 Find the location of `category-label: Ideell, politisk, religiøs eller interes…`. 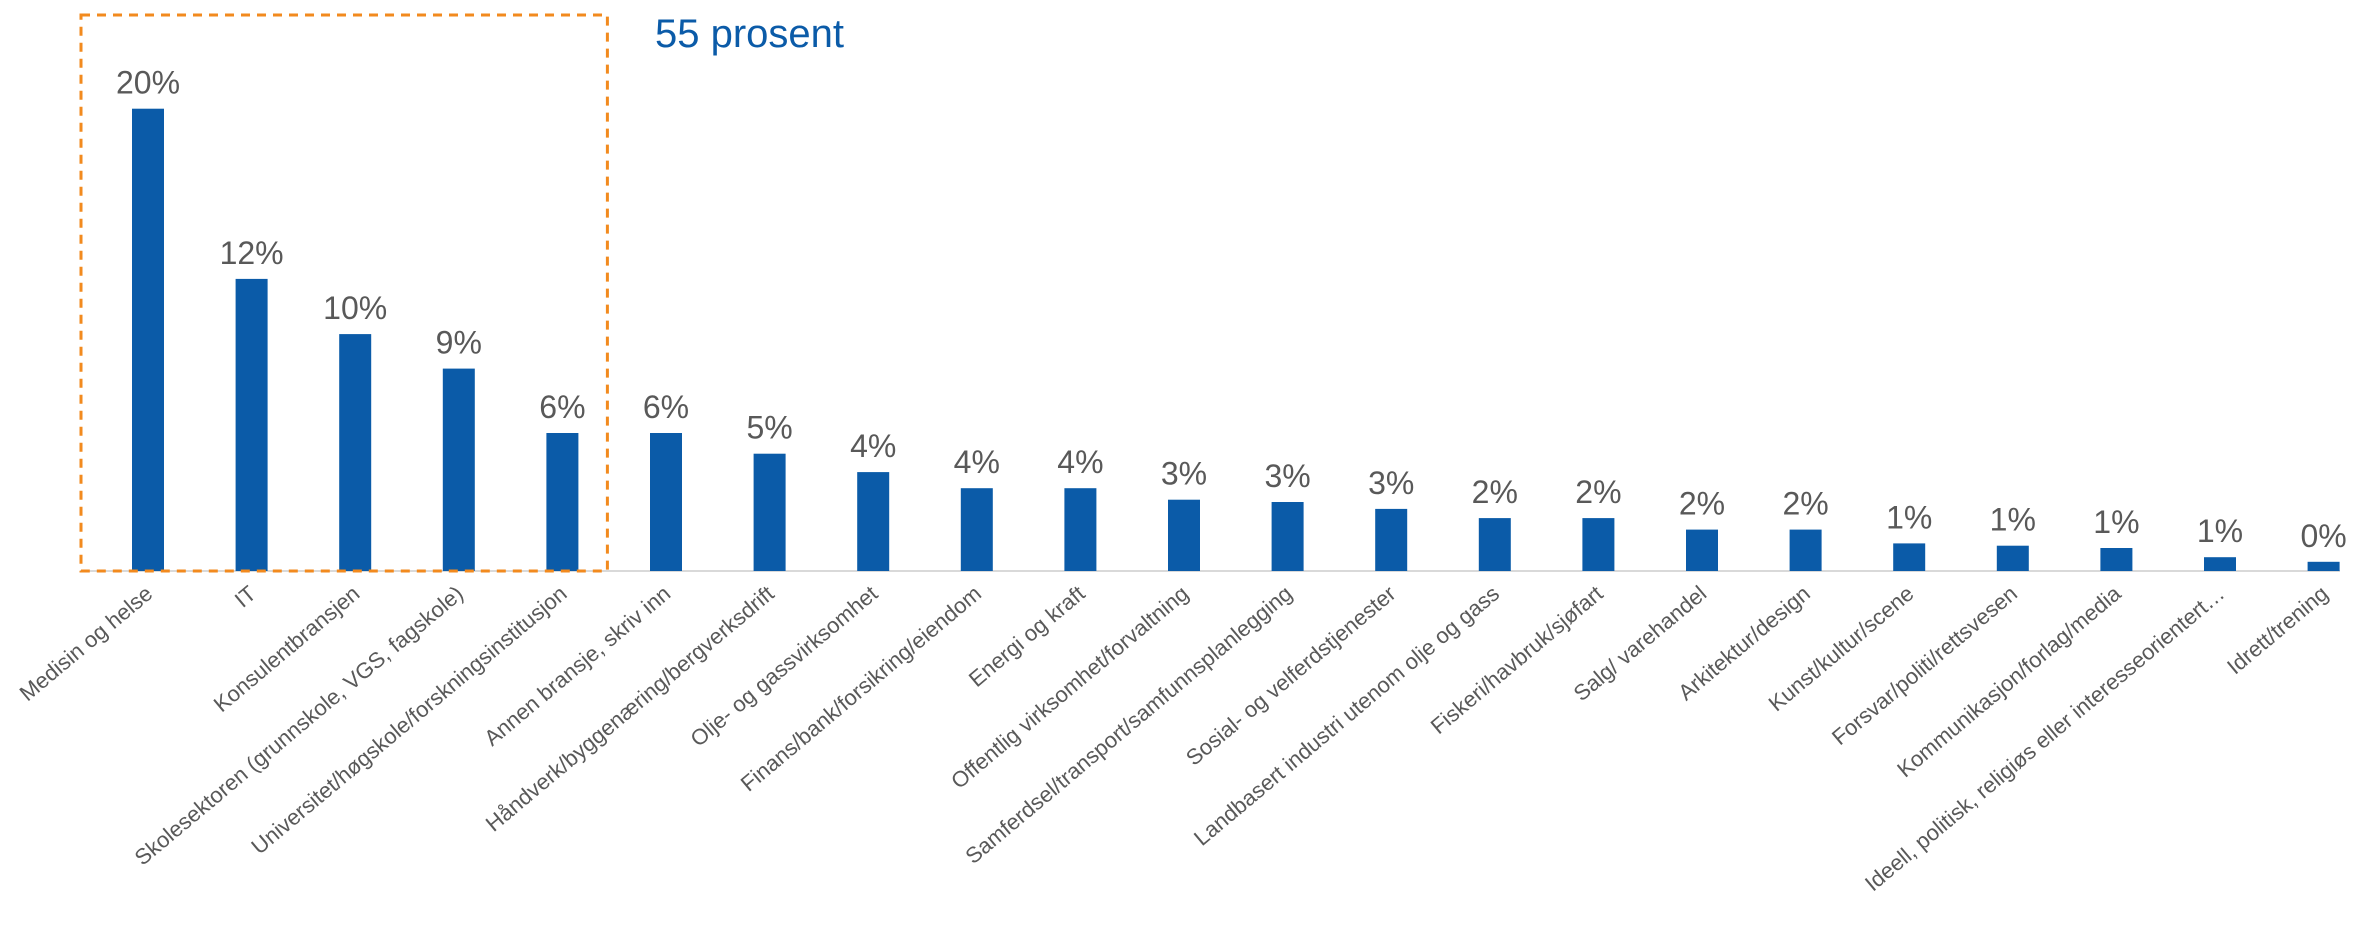

category-label: Ideell, politisk, religiøs eller interes… is located at coordinates (2044, 738).